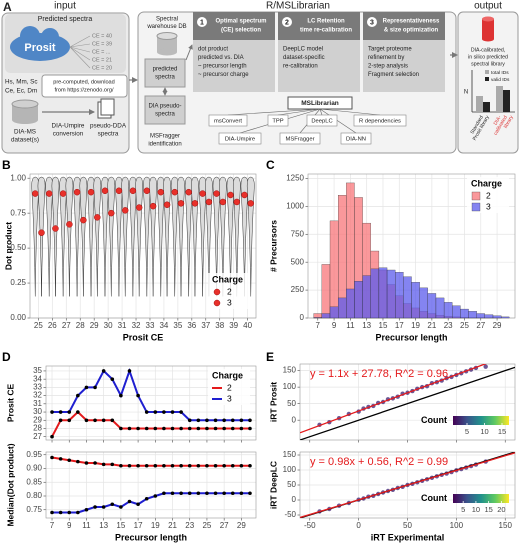  I want to click on diagram-text: ~ precursor length, so click(222, 67).